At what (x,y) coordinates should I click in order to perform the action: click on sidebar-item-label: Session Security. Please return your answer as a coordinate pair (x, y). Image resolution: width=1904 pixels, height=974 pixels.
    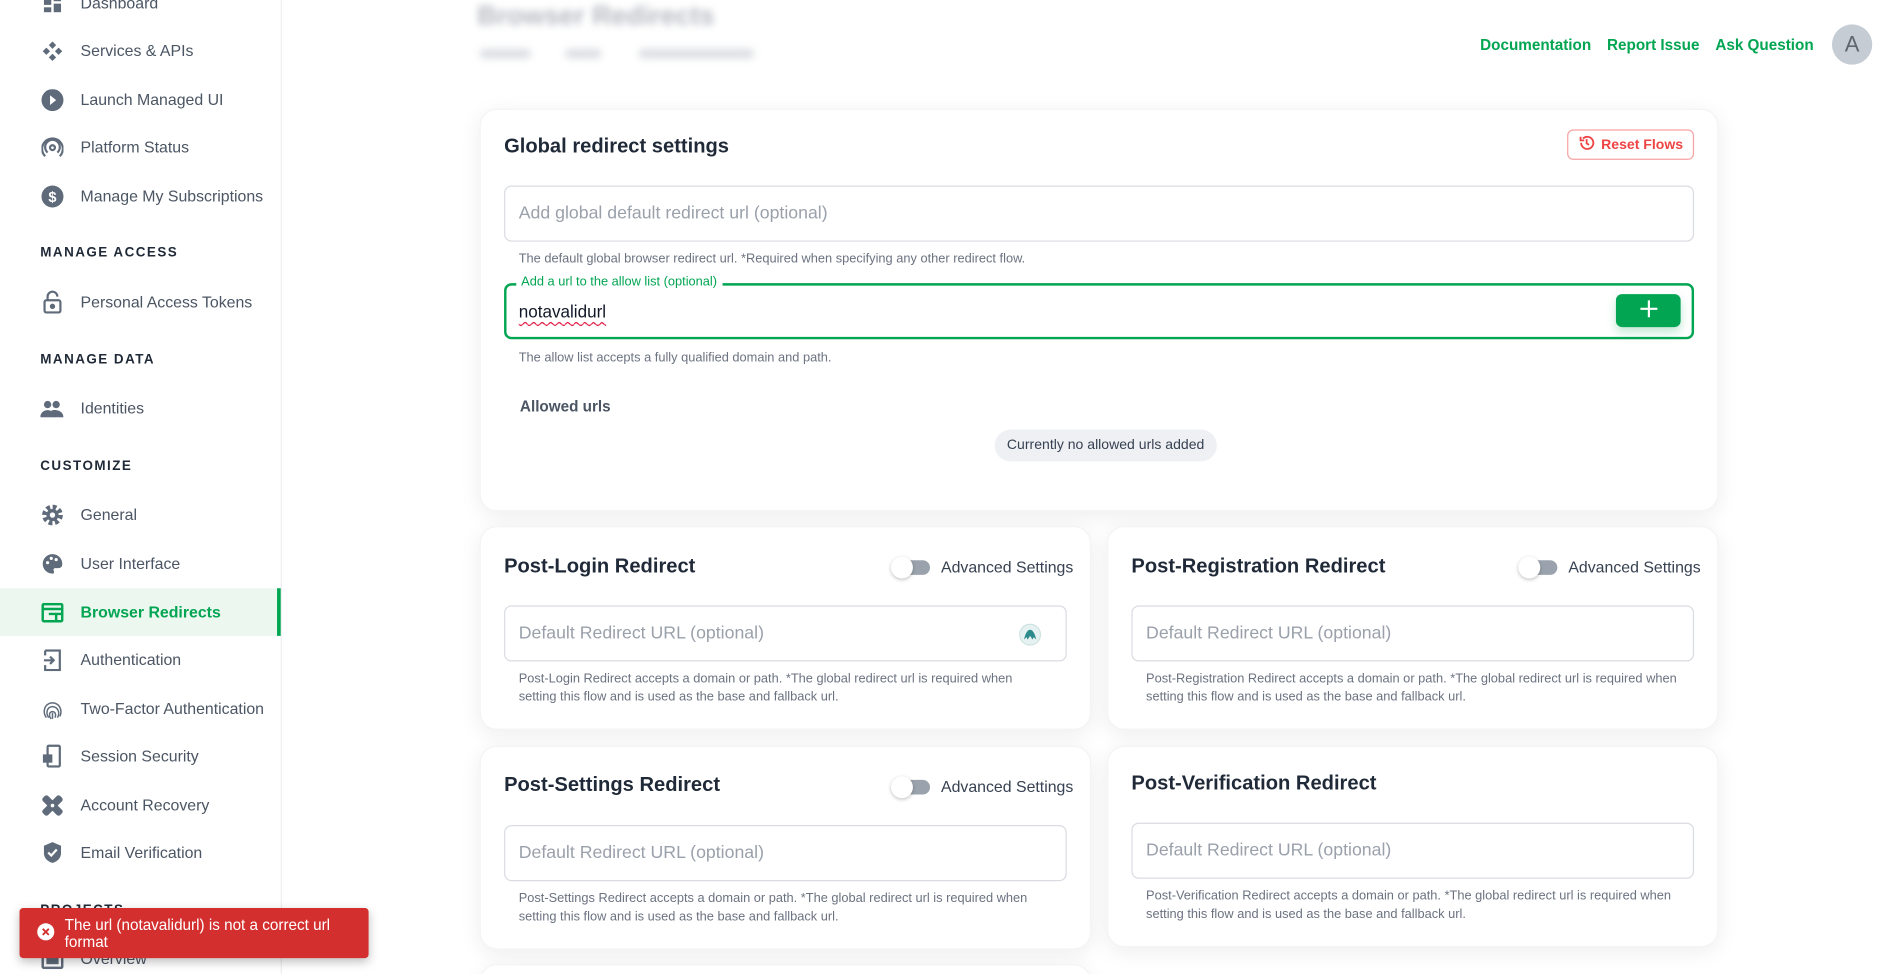
    Looking at the image, I should click on (139, 756).